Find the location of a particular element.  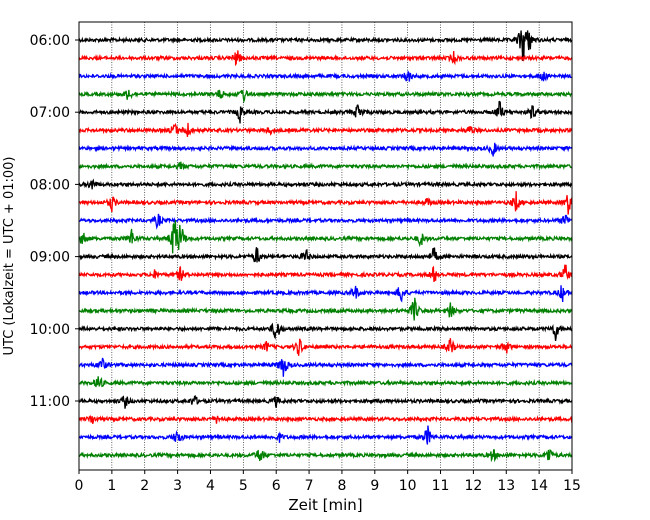

x-tick-label: 4 is located at coordinates (210, 486).